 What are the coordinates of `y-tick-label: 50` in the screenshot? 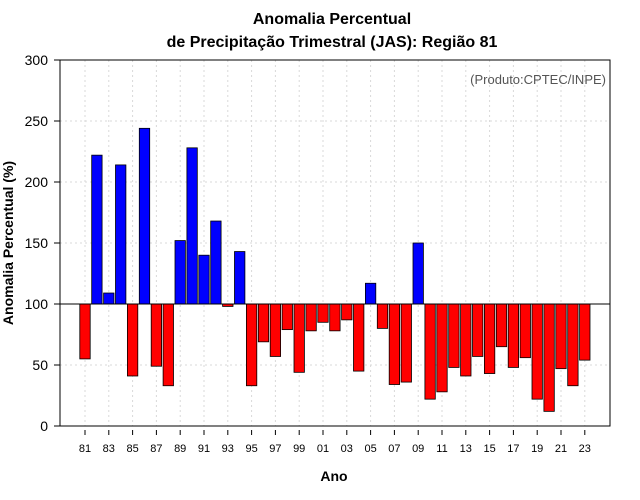 It's located at (40, 365).